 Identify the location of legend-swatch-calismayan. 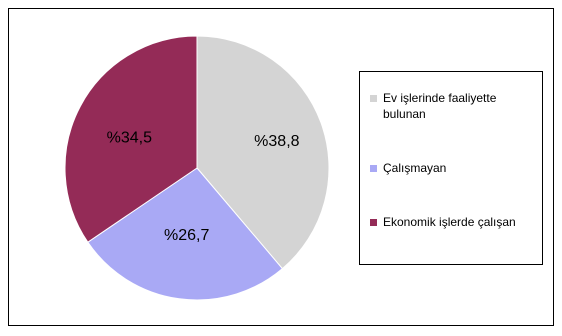
(373, 168).